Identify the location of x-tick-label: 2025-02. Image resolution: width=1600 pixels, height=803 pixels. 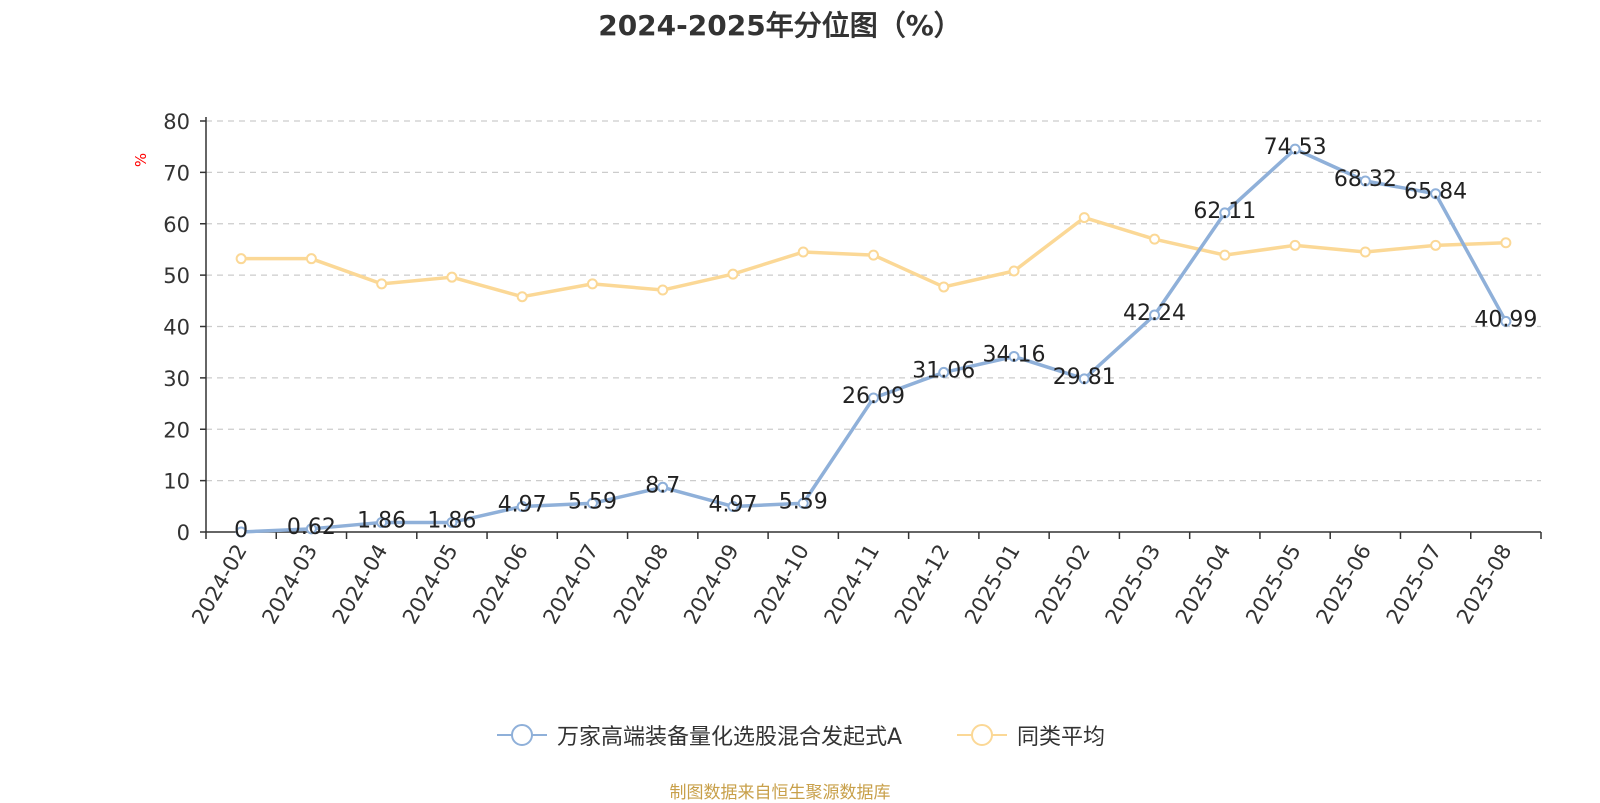
(1062, 584).